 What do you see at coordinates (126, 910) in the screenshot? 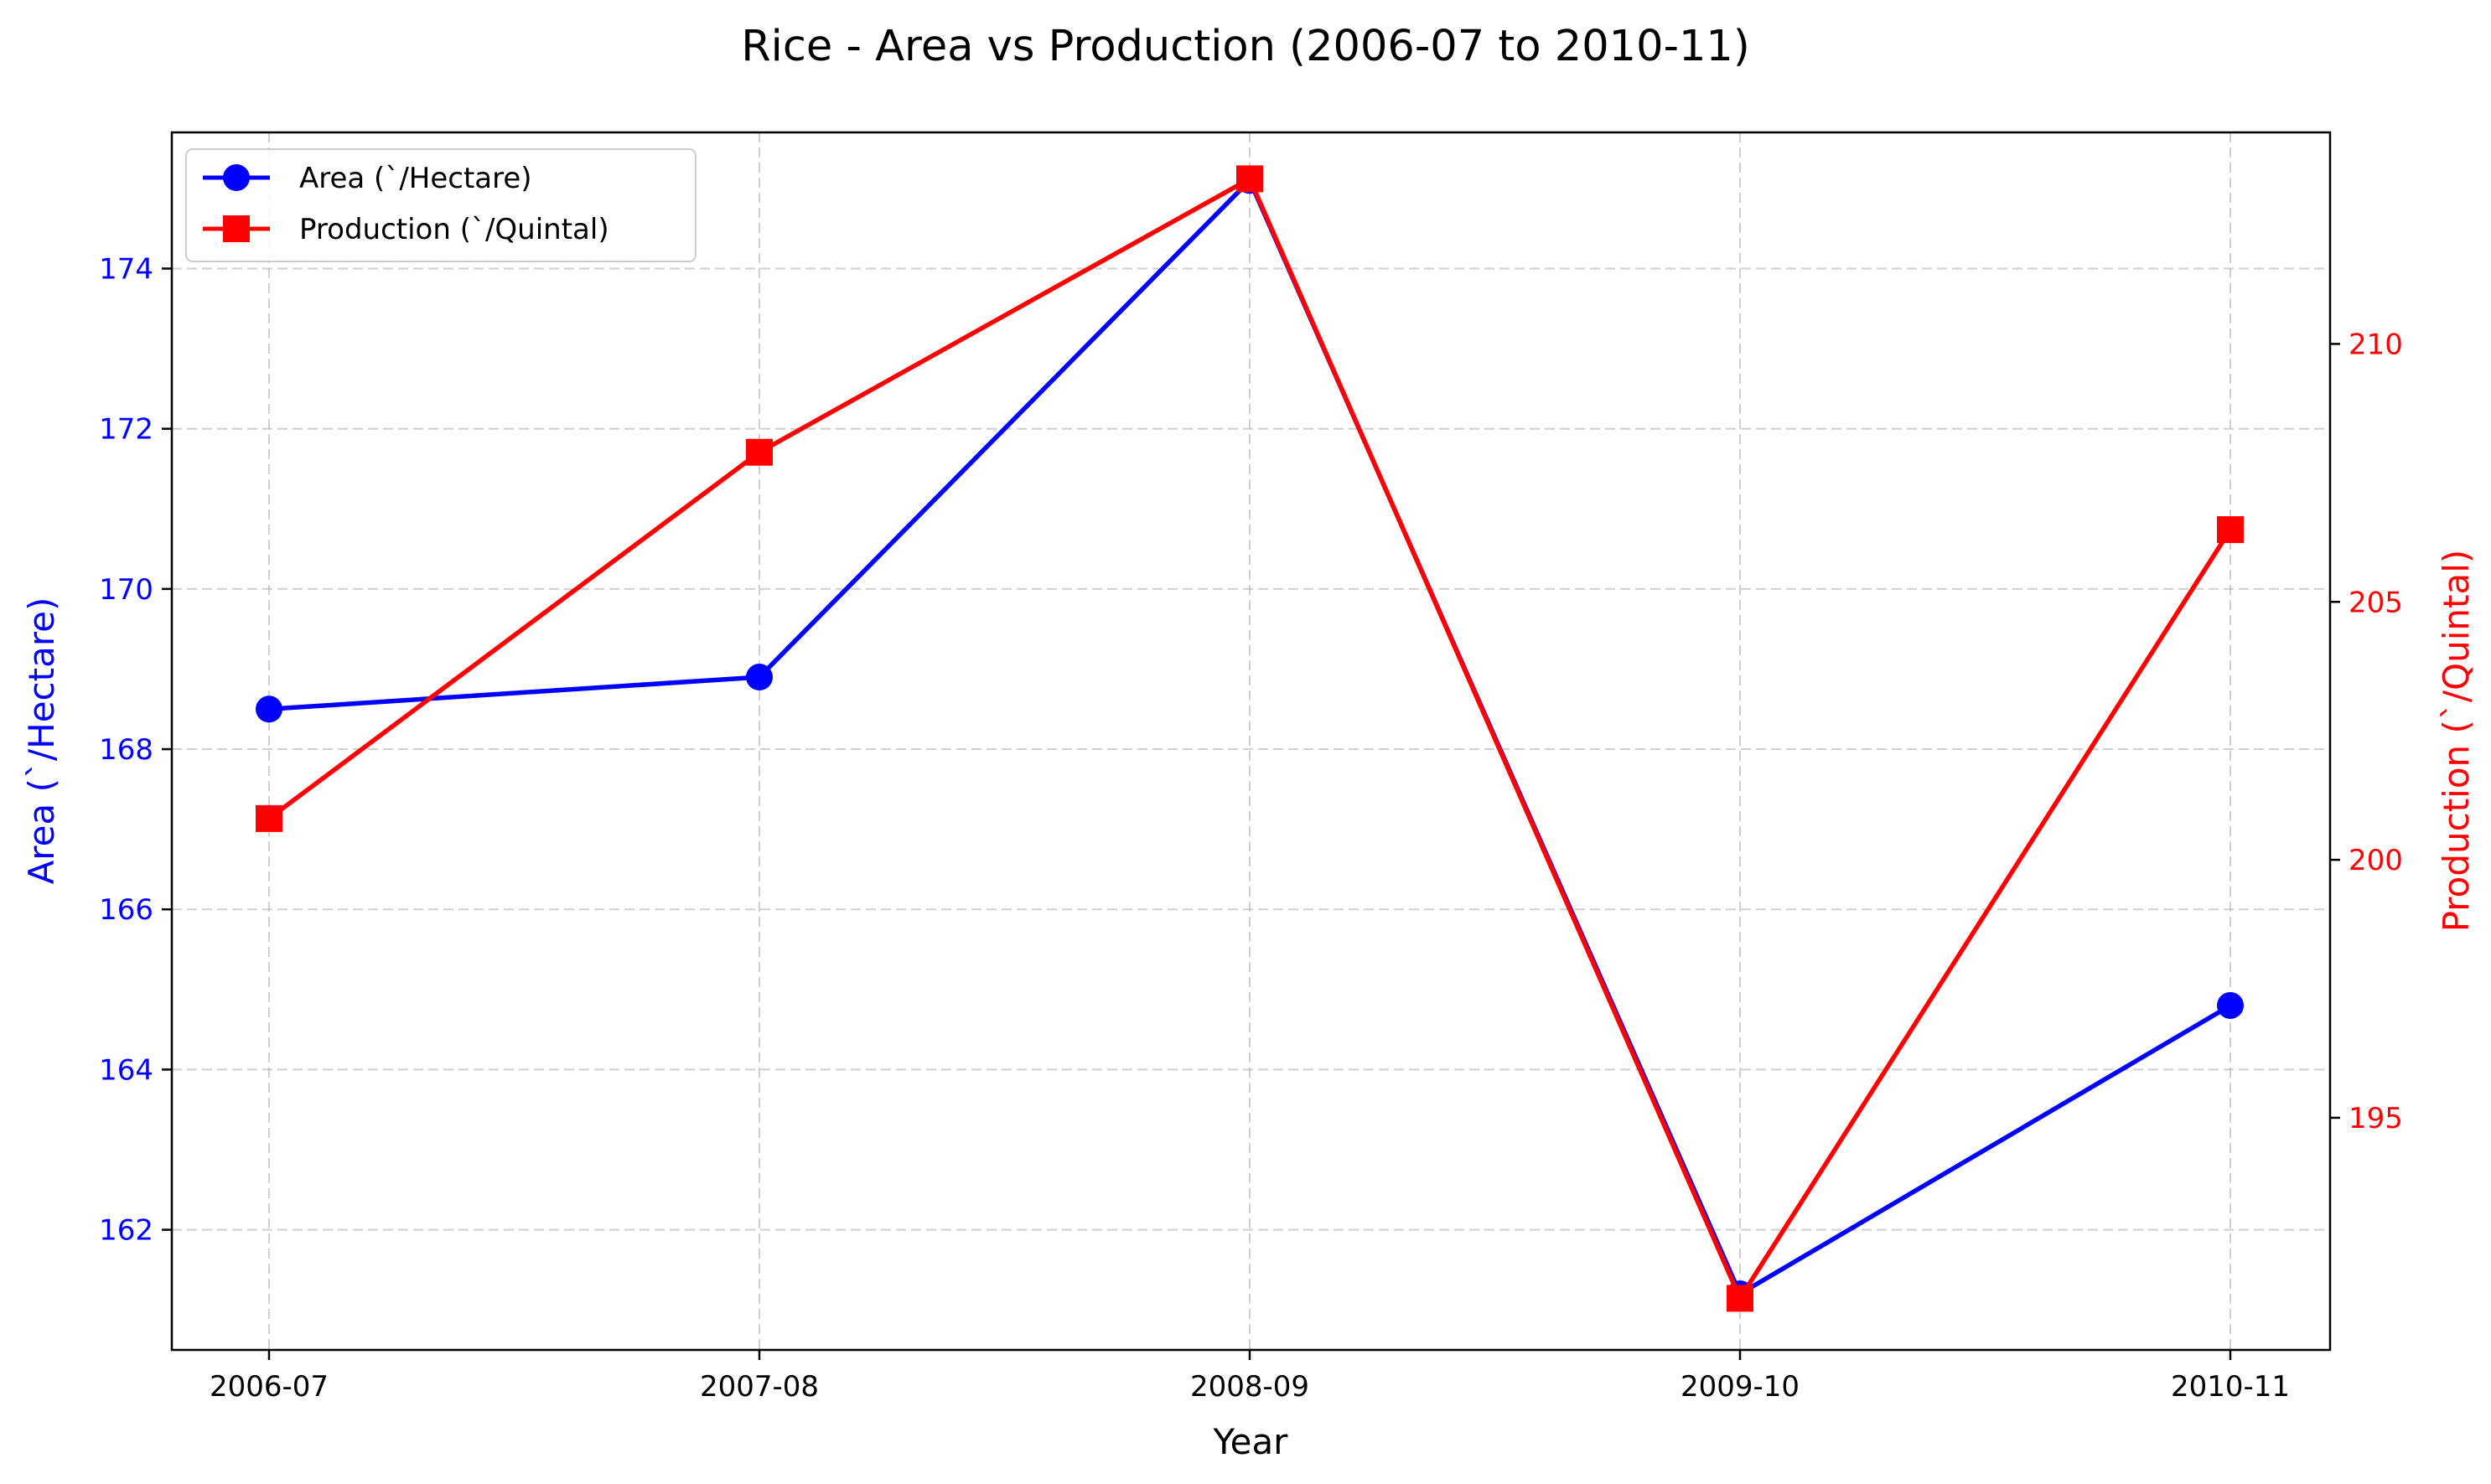
I see `y-left-tick-label: 166` at bounding box center [126, 910].